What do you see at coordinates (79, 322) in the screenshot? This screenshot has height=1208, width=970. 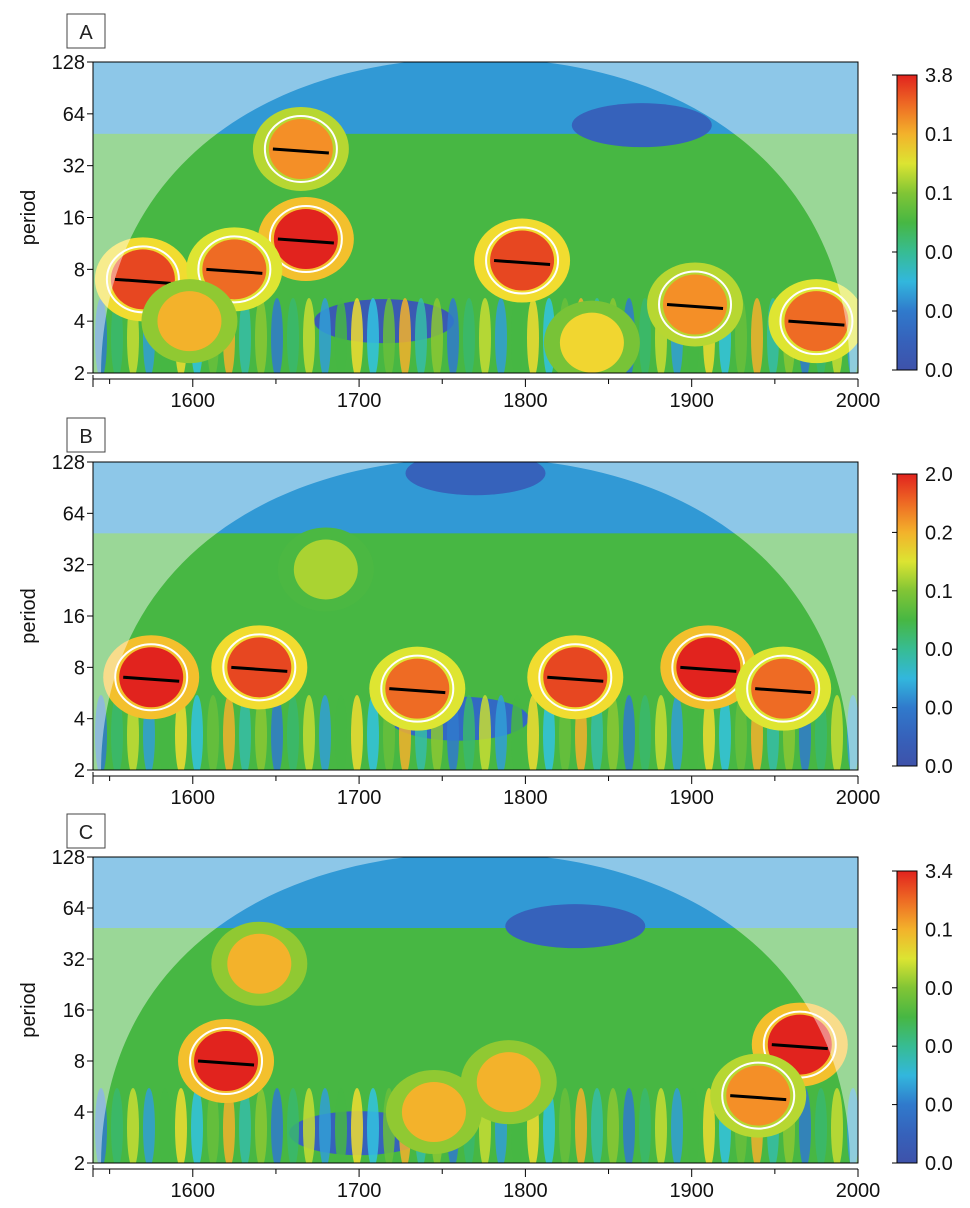 I see `y-tick-label: 4` at bounding box center [79, 322].